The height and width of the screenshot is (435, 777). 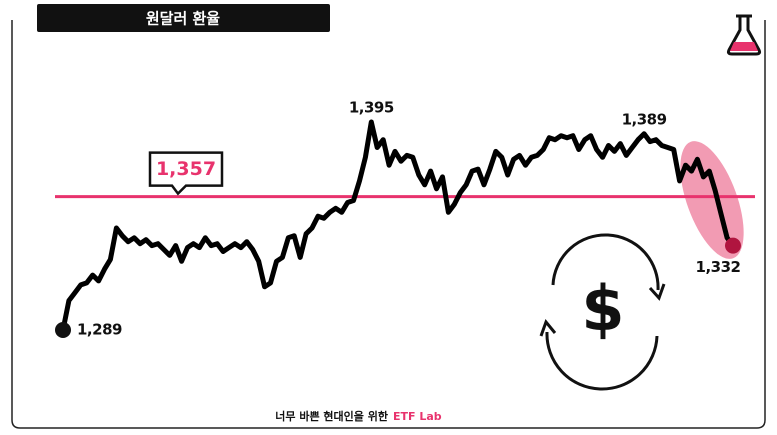 I want to click on dollar-icon: $, so click(x=602, y=312).